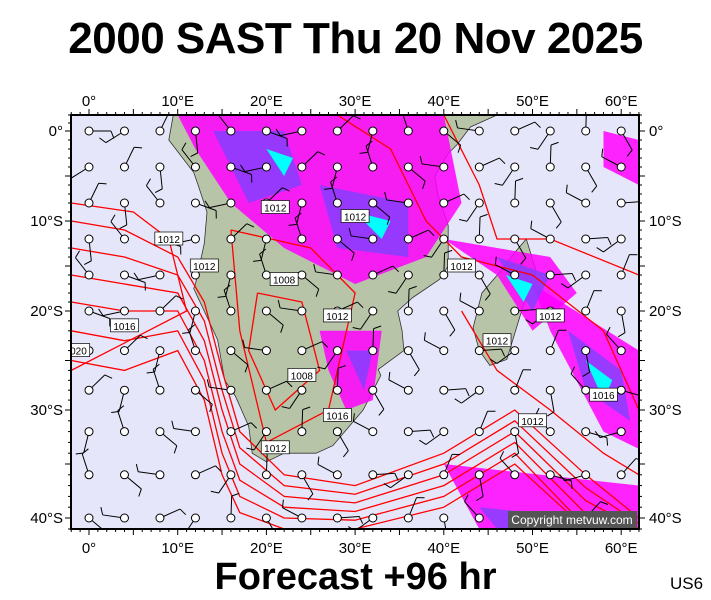  What do you see at coordinates (279, 162) in the screenshot?
I see `rain-area-heavy` at bounding box center [279, 162].